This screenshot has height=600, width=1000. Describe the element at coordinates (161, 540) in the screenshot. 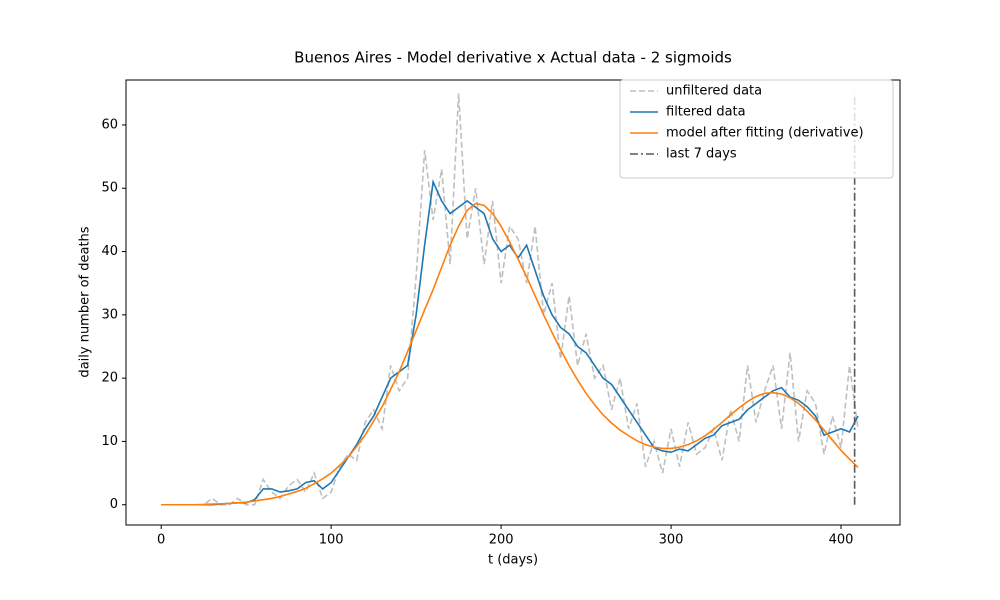

I see `x-tick-label: 0` at that location.